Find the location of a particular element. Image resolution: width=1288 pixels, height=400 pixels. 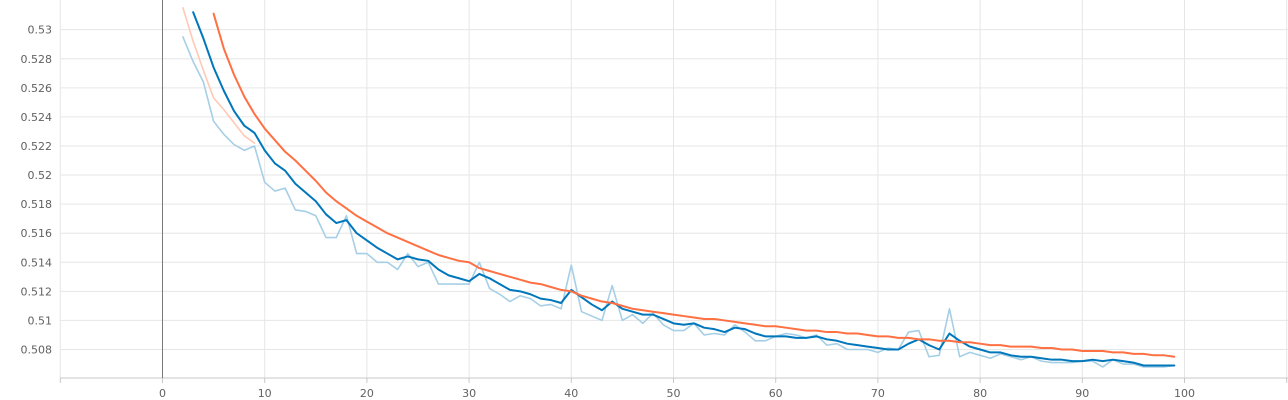

x-tick-label: 80 is located at coordinates (980, 393).